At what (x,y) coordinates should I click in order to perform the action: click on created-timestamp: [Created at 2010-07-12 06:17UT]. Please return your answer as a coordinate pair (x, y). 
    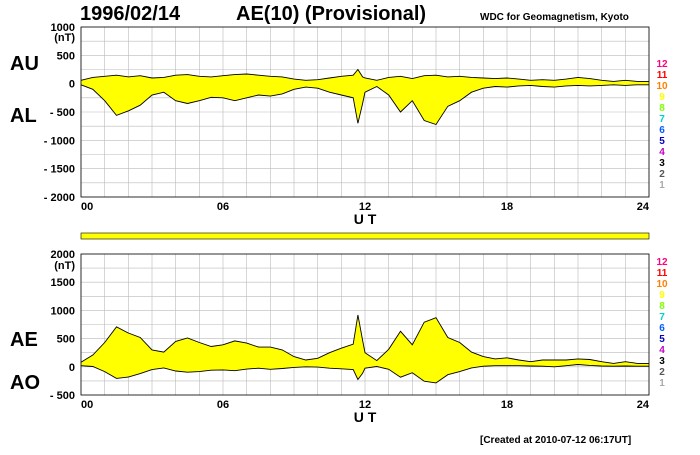
    Looking at the image, I should click on (555, 440).